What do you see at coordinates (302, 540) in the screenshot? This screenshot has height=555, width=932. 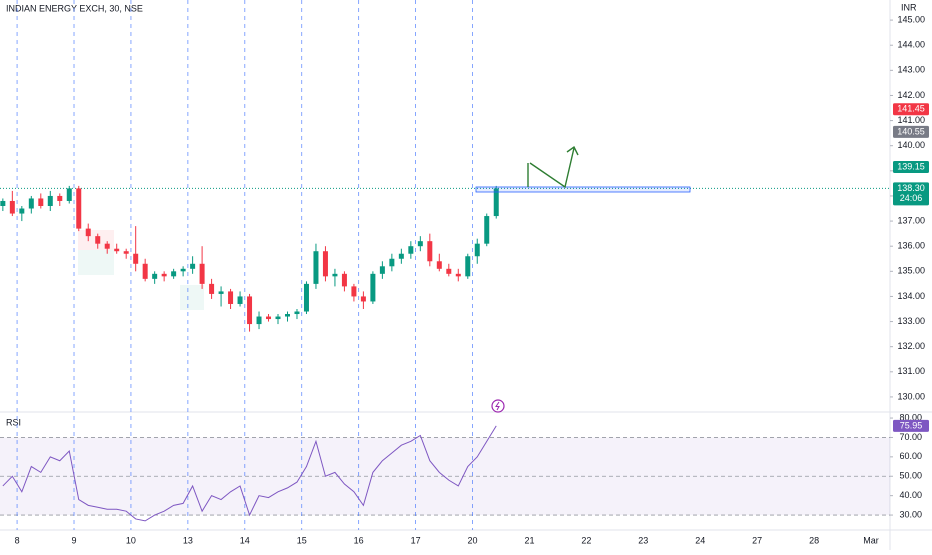 I see `x-tick-label: 15` at bounding box center [302, 540].